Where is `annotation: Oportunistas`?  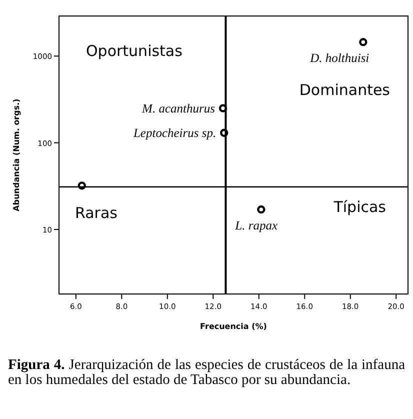
annotation: Oportunistas is located at coordinates (134, 51).